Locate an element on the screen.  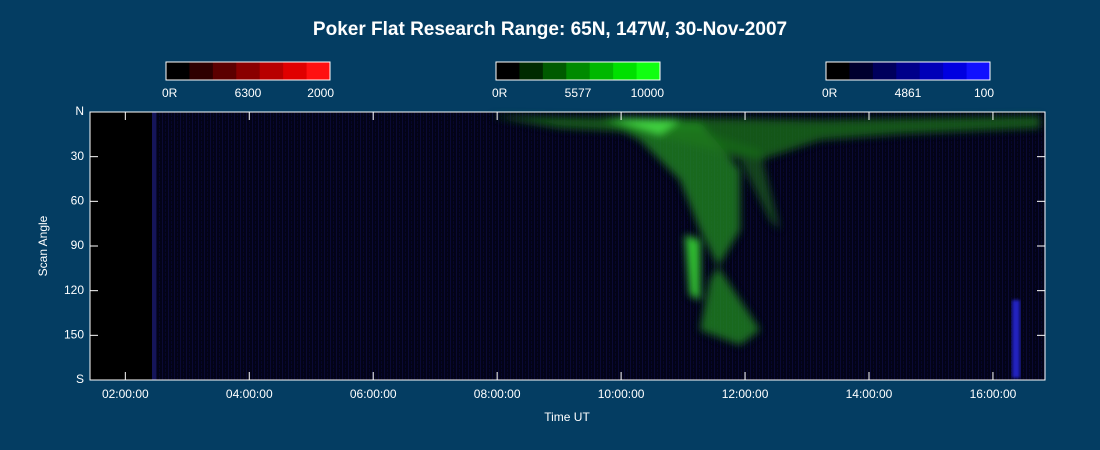
y-tick-label: N is located at coordinates (79, 111).